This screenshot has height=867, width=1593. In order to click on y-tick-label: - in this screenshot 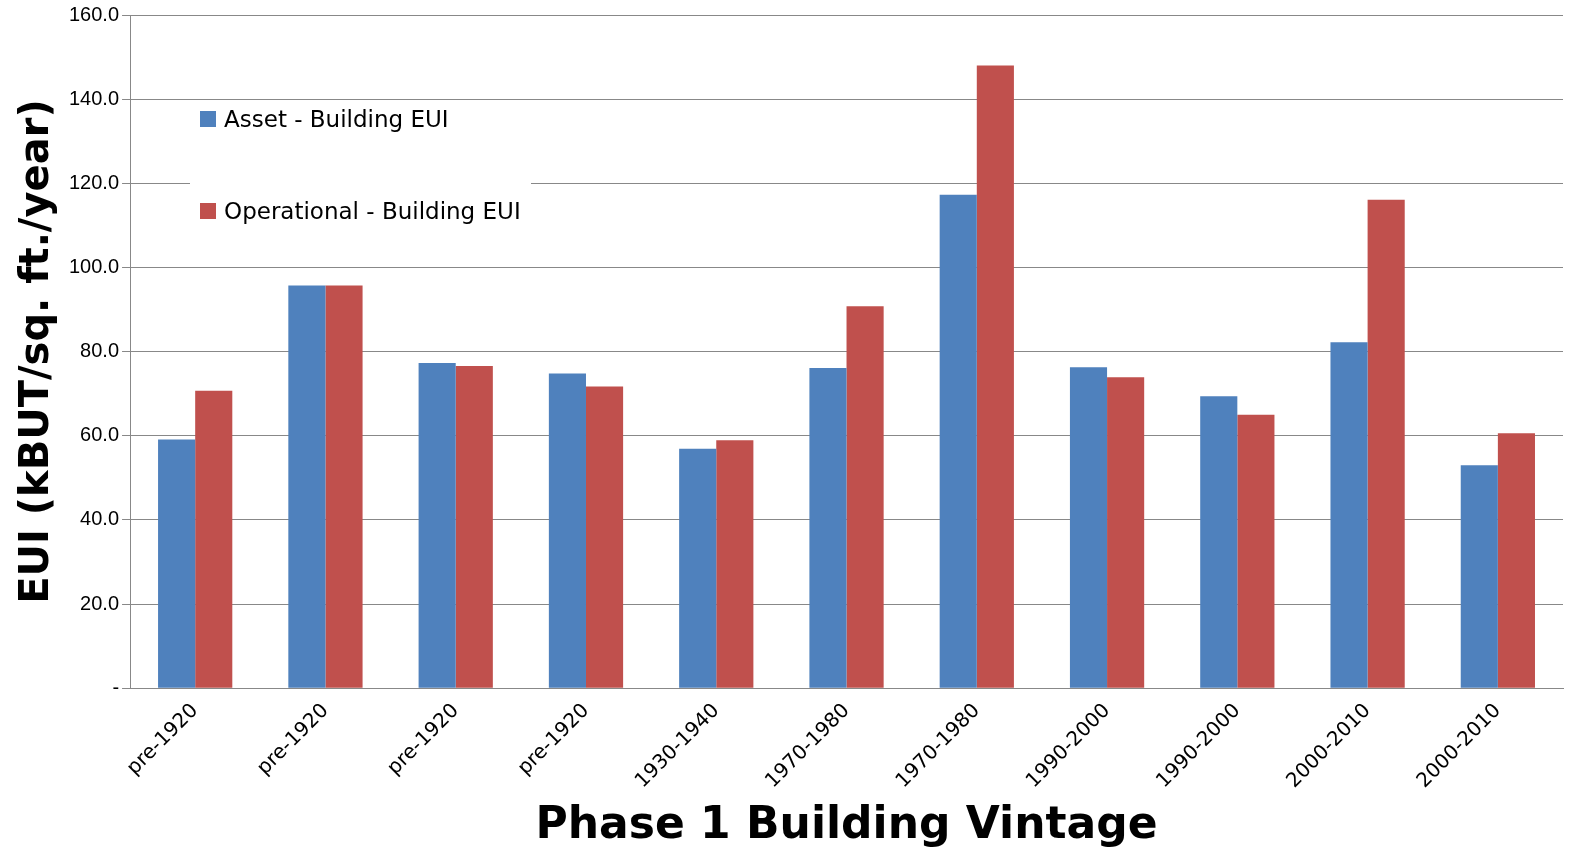, I will do `click(116, 686)`.